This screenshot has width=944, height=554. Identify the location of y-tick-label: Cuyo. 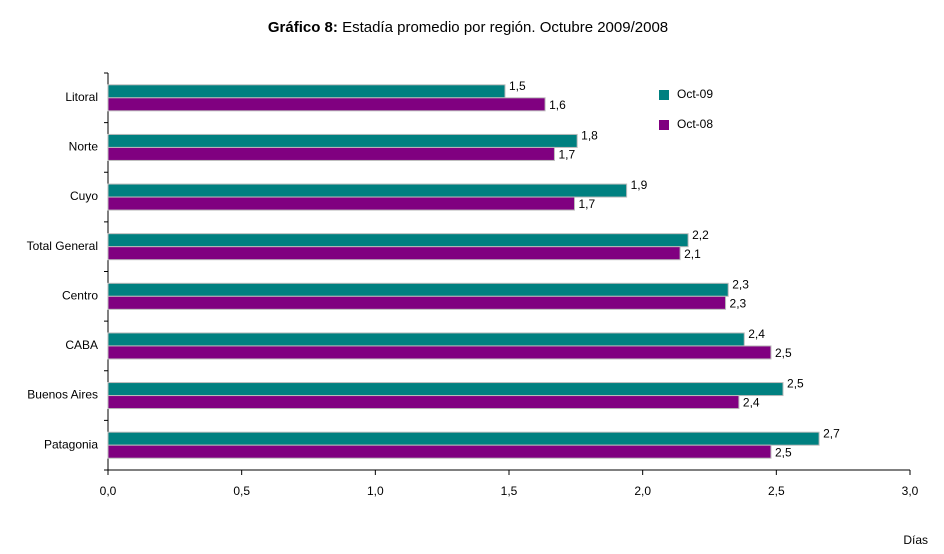
(84, 196).